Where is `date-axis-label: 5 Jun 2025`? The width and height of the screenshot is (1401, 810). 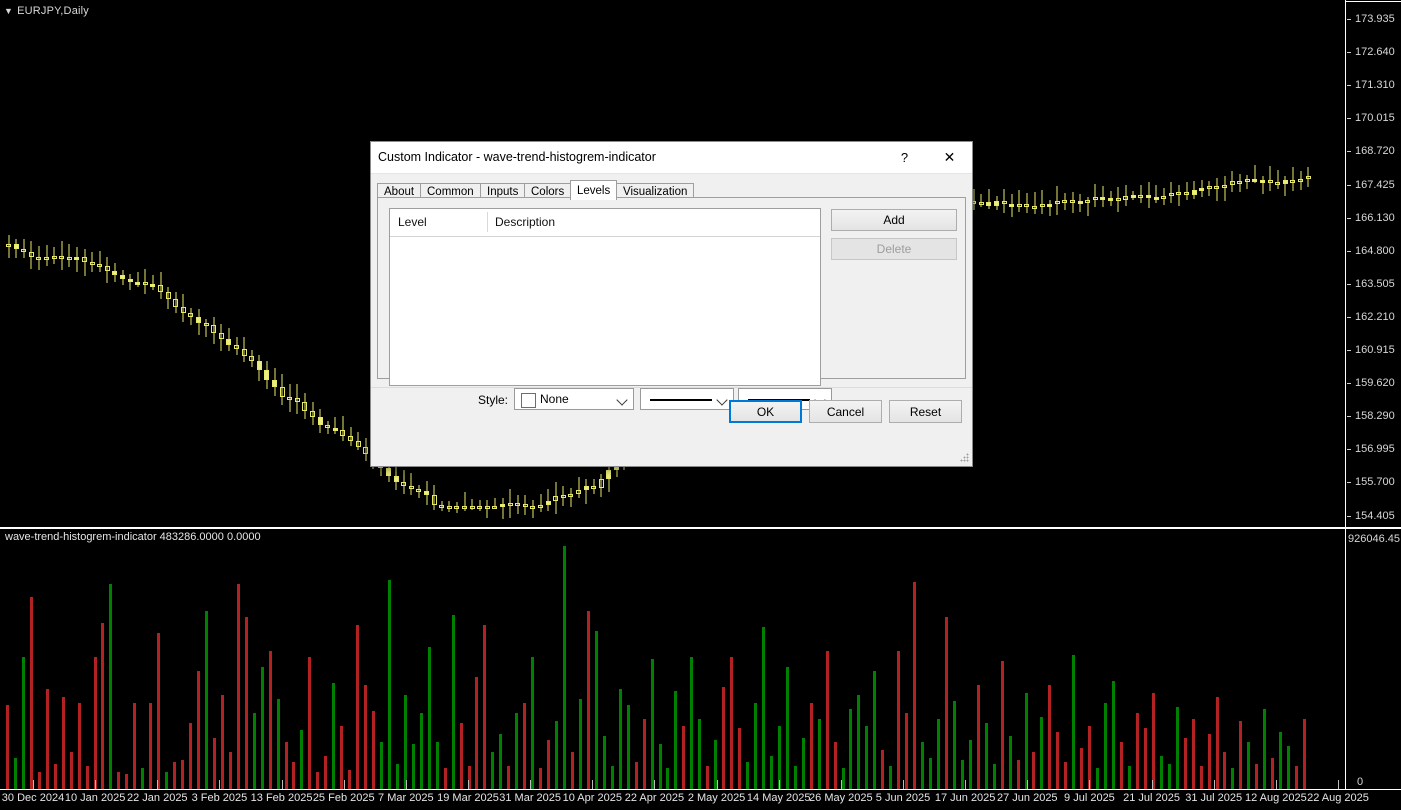 date-axis-label: 5 Jun 2025 is located at coordinates (903, 798).